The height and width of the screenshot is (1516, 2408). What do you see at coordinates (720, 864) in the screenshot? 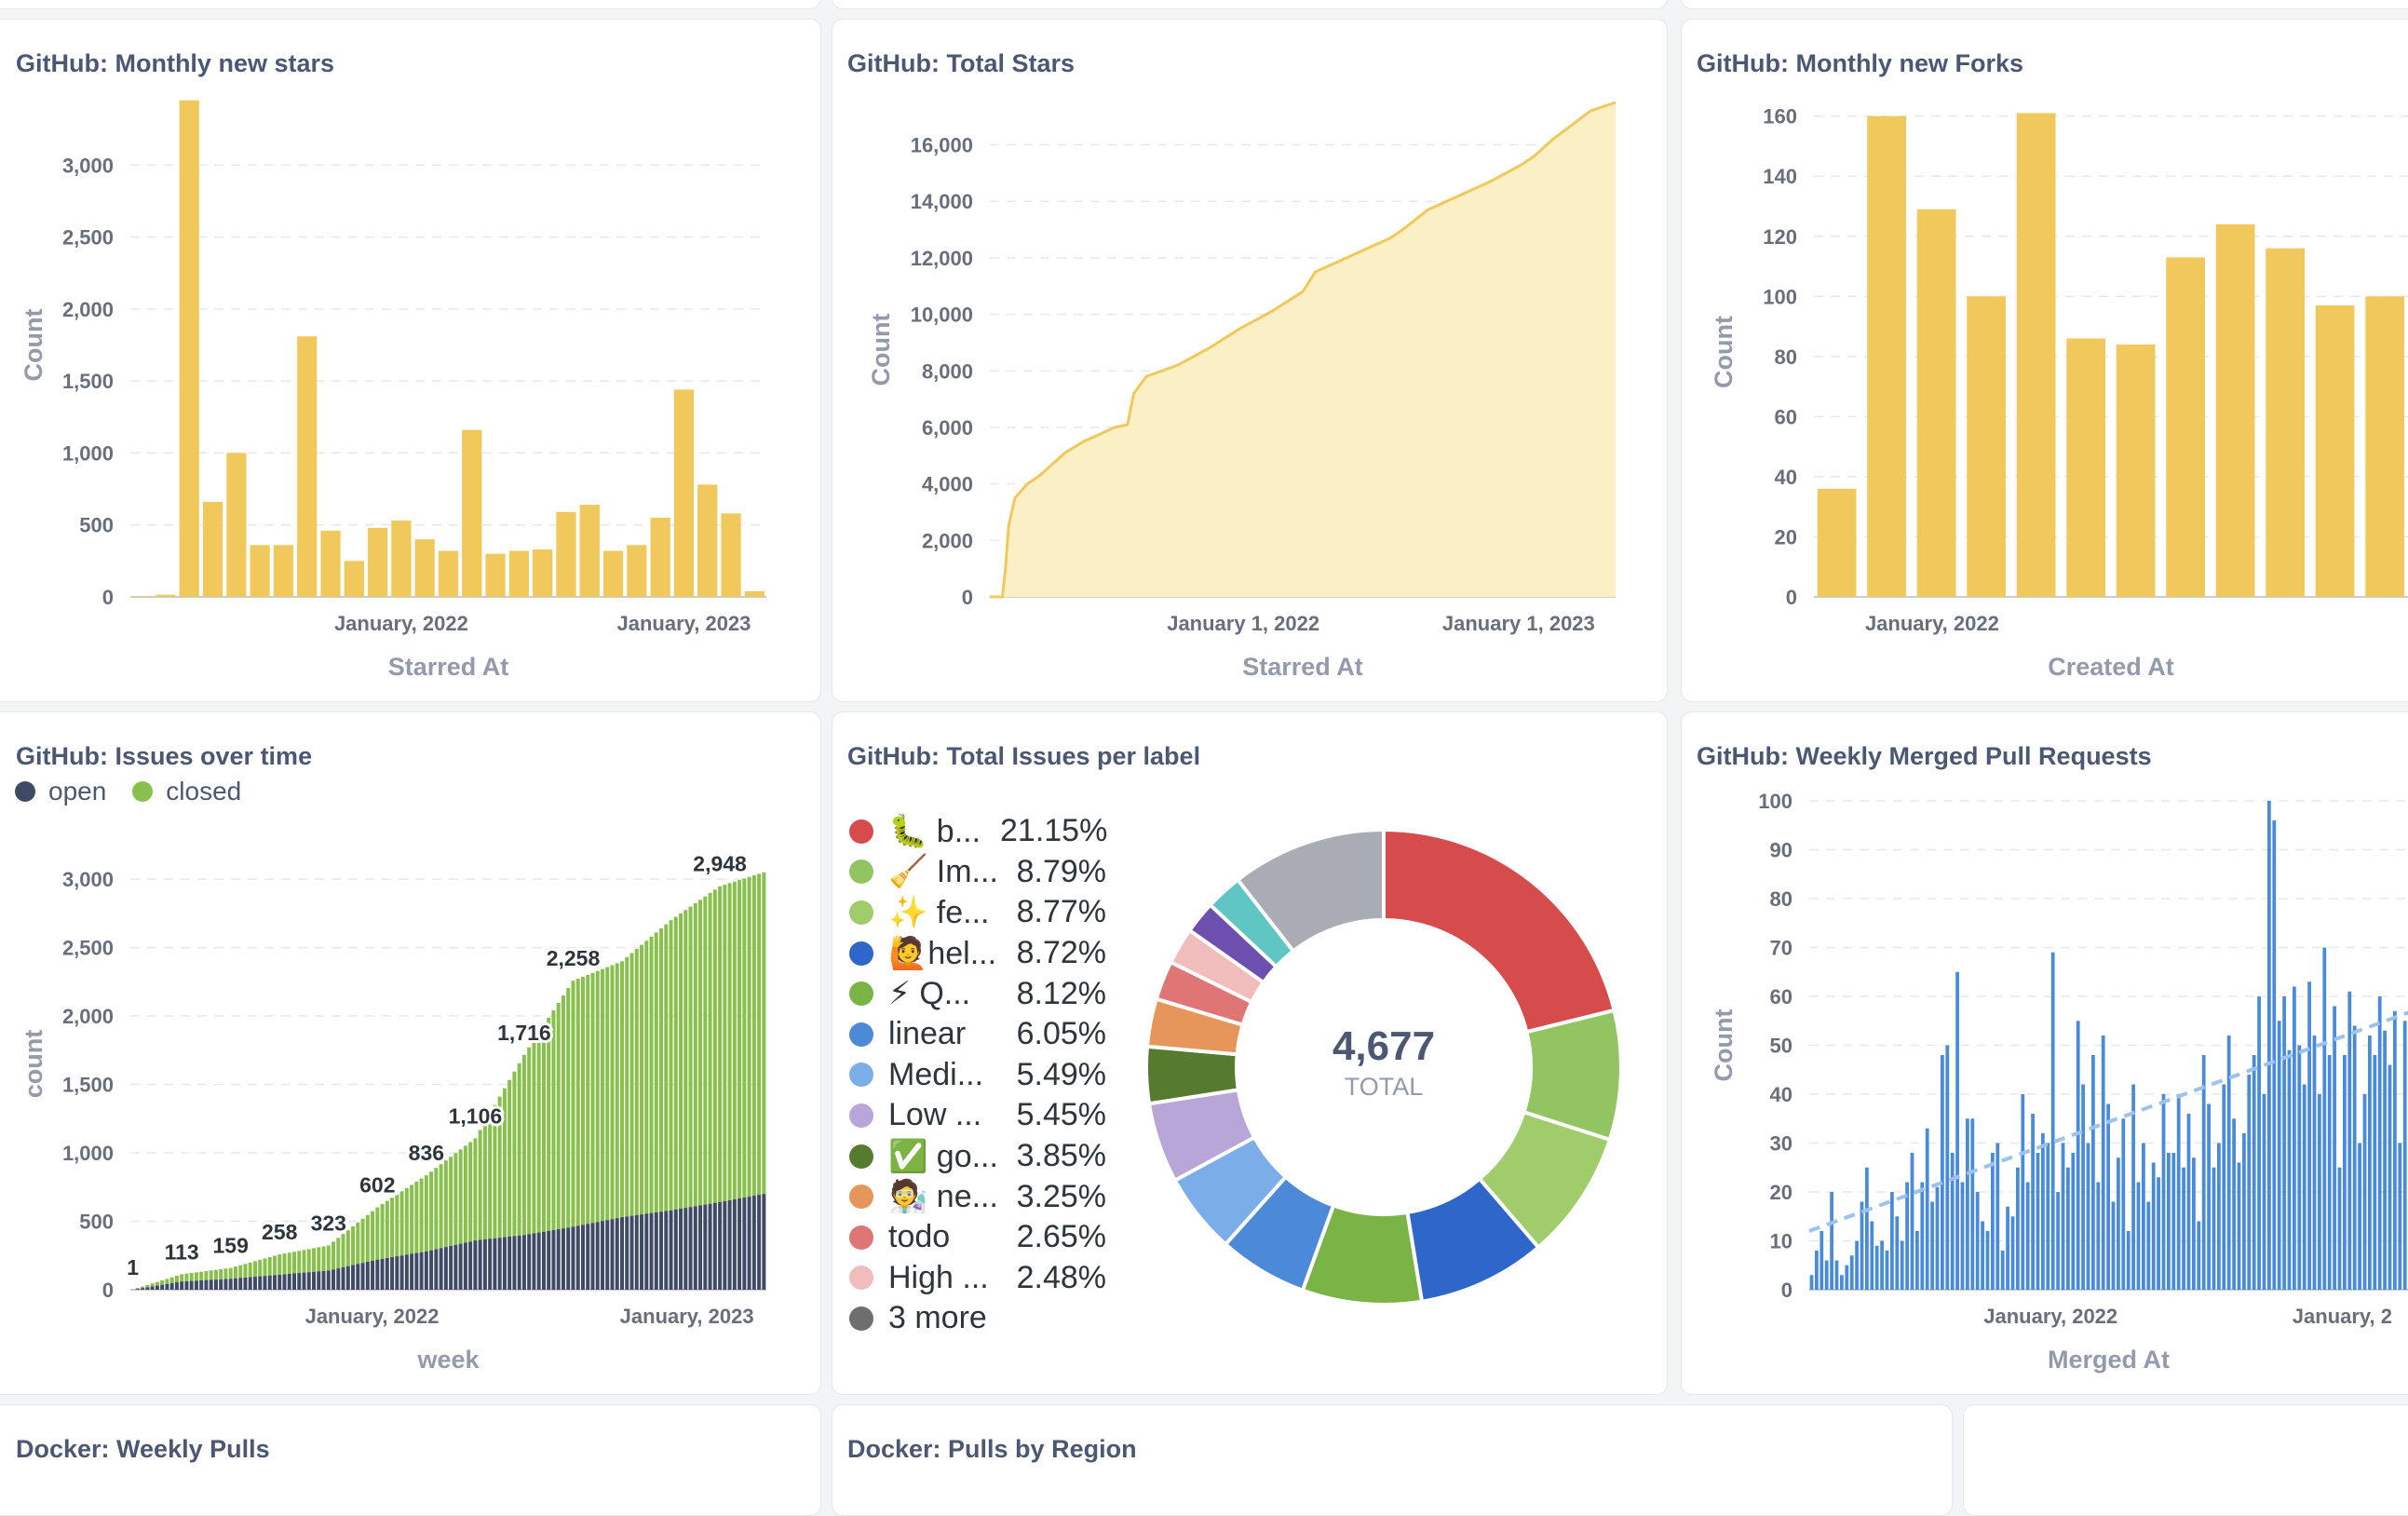
I see `data-label: 2,948` at bounding box center [720, 864].